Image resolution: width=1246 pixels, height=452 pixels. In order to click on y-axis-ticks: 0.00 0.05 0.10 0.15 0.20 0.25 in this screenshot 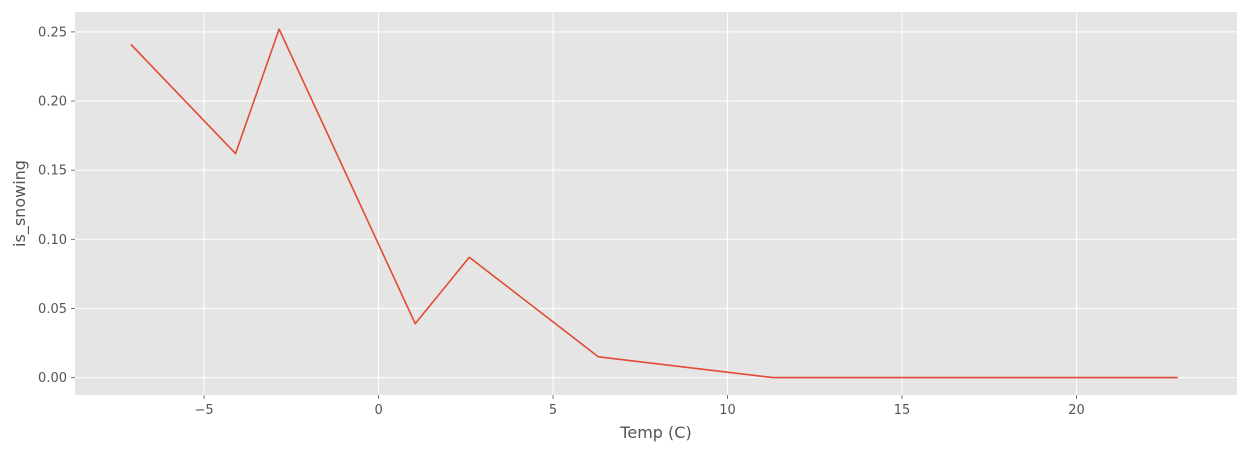, I will do `click(56, 205)`.